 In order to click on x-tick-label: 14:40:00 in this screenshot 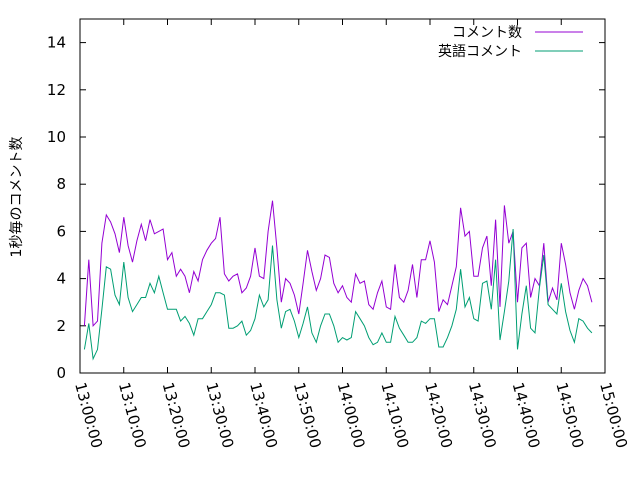, I will do `click(526, 415)`.